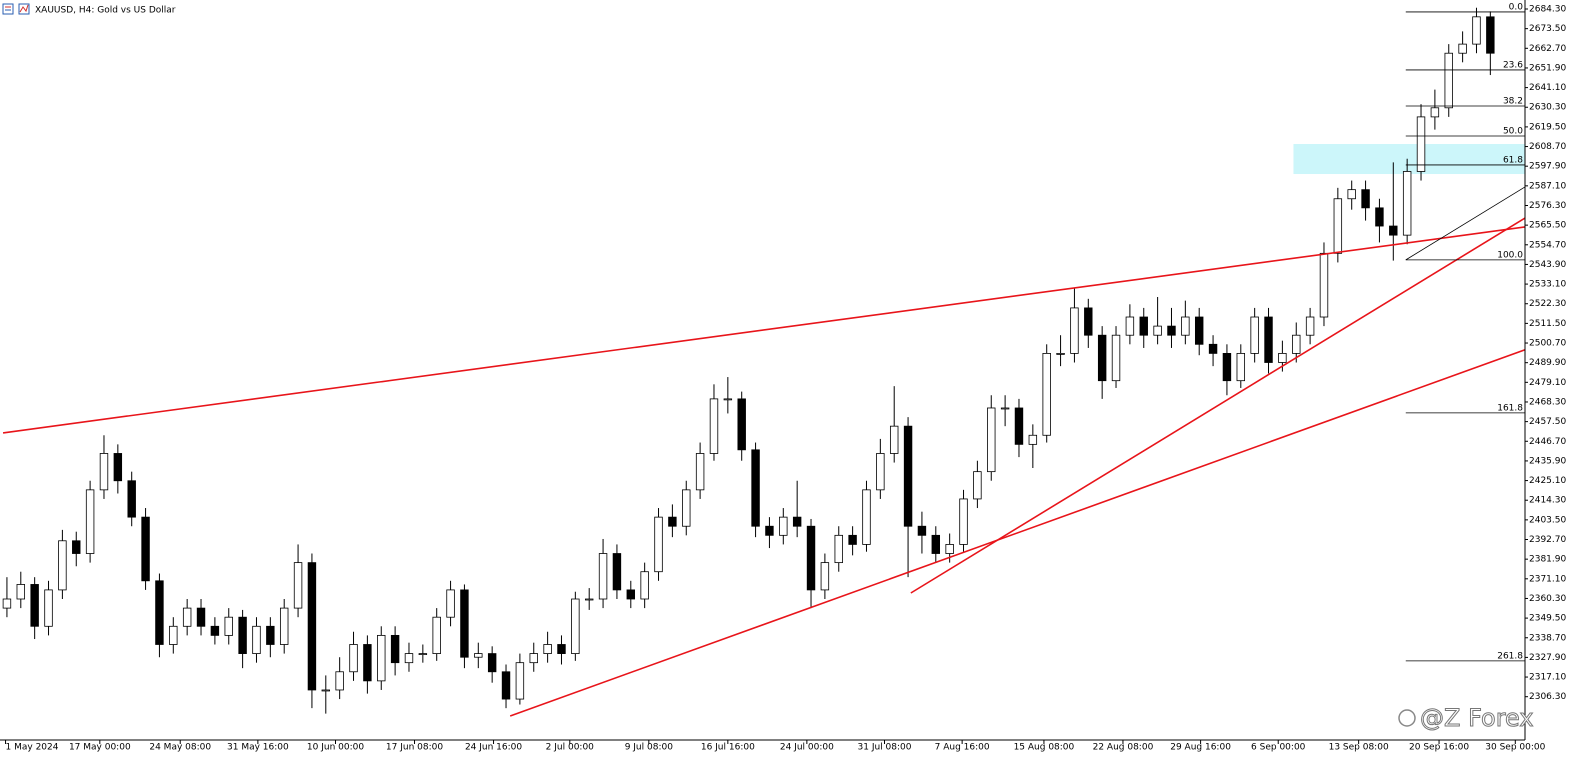 The width and height of the screenshot is (1569, 763). I want to click on y-tick-label: 2608.70, so click(1547, 147).